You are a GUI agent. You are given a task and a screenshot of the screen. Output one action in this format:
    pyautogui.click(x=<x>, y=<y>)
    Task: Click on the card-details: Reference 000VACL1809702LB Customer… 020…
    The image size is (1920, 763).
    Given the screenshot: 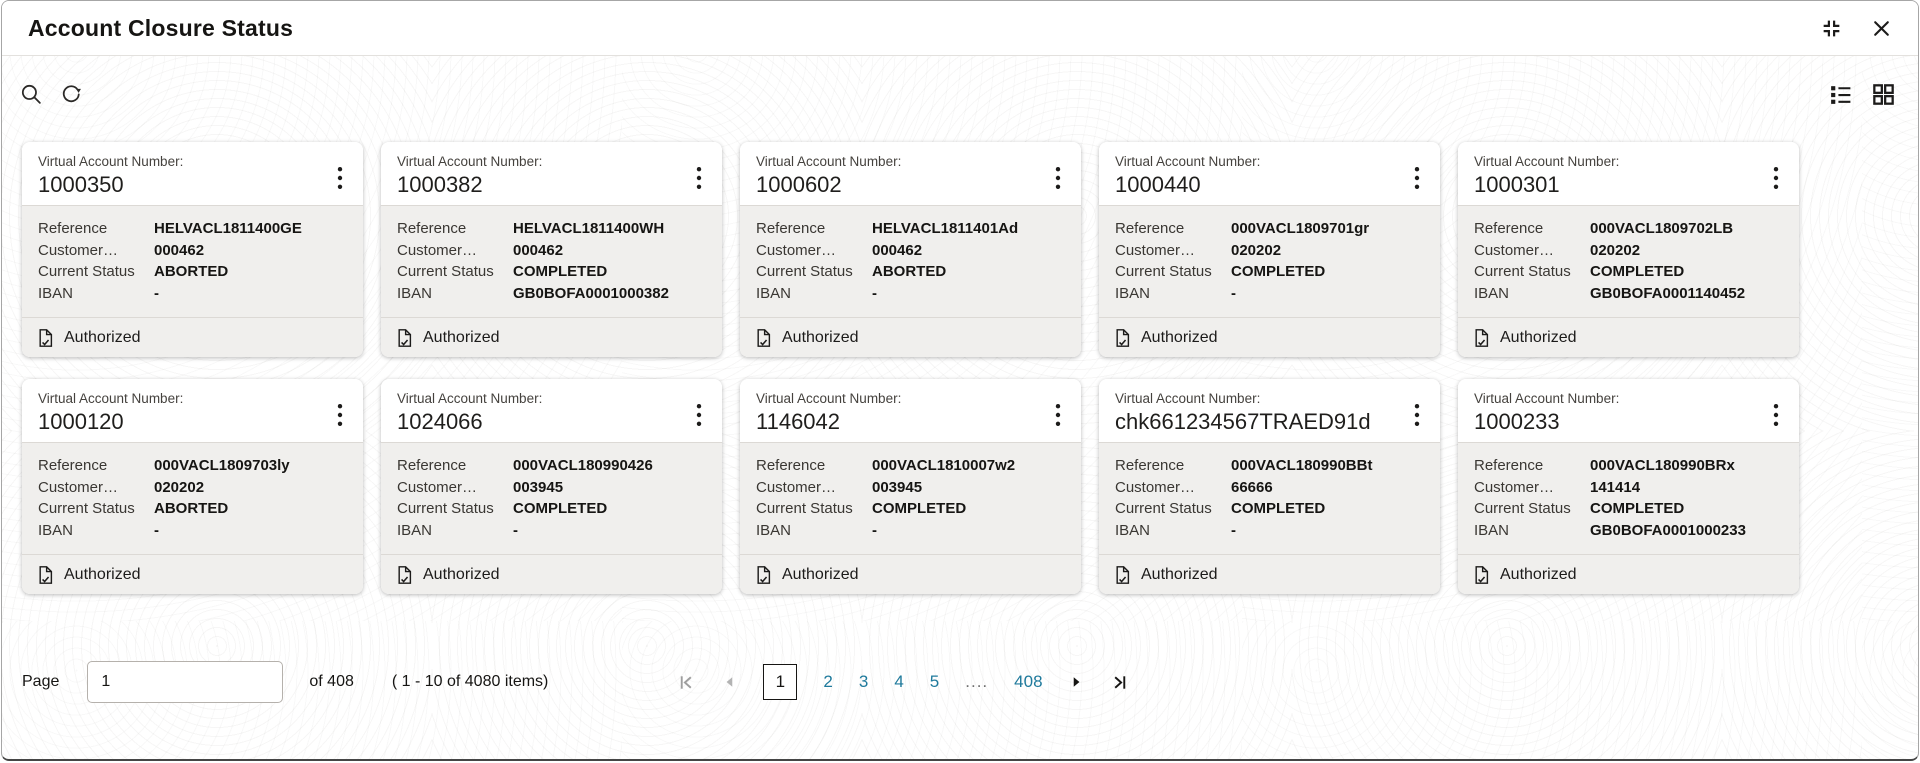 What is the action you would take?
    pyautogui.click(x=1628, y=261)
    